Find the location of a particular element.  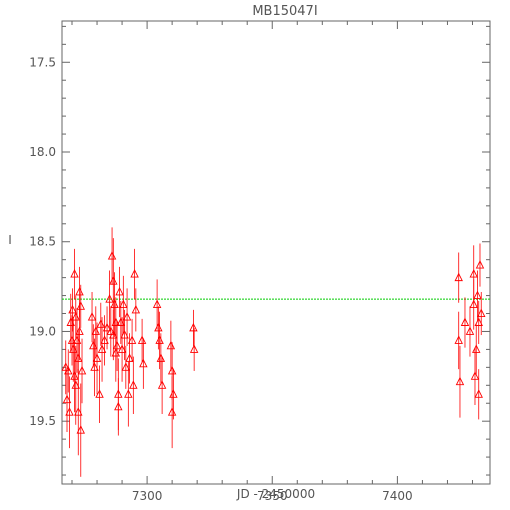

y-tick-label: 17.5 is located at coordinates (42, 62).